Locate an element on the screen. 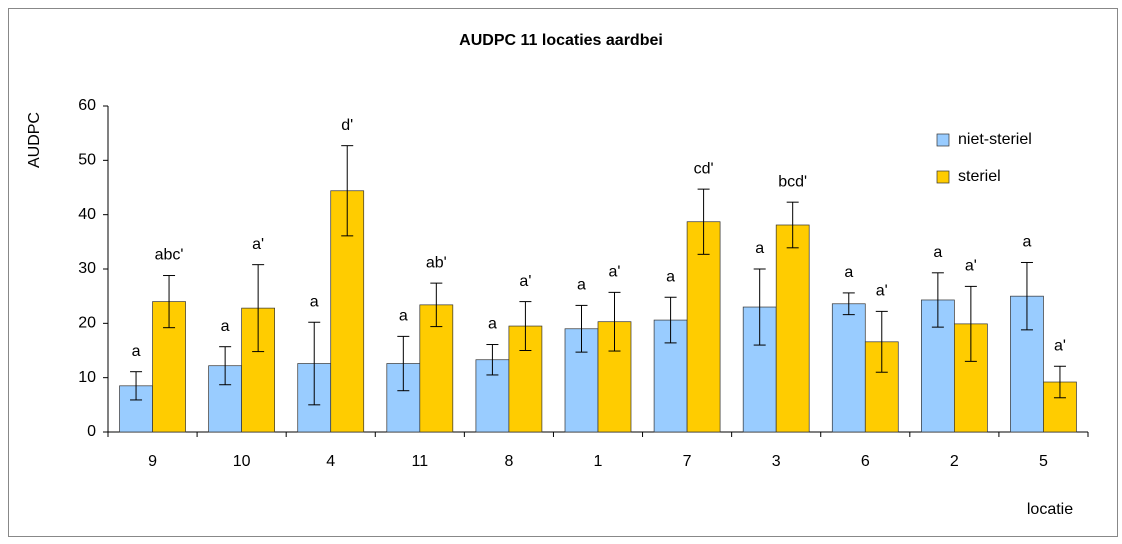 This screenshot has width=1122, height=544. significance-letter: abc' is located at coordinates (169, 255).